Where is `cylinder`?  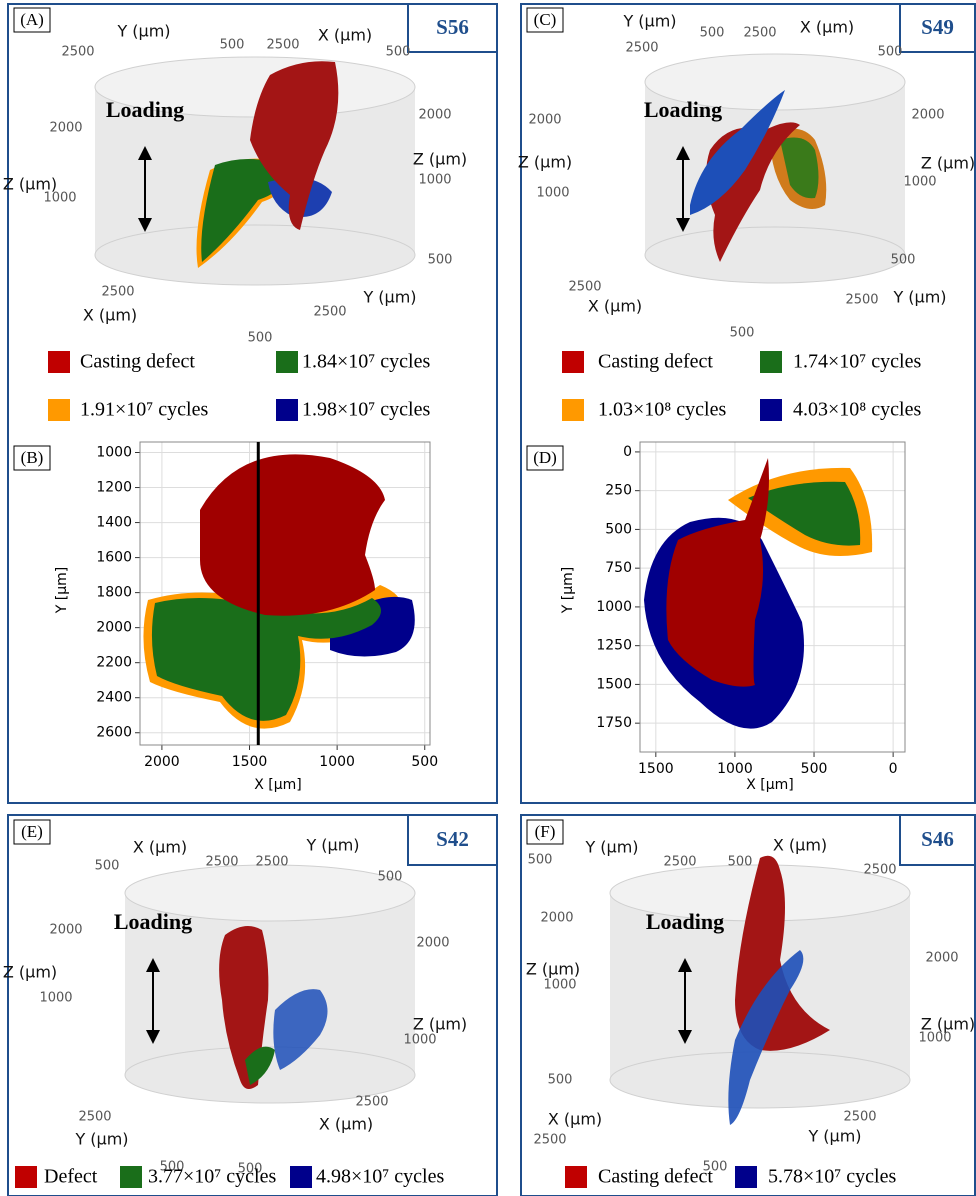 cylinder is located at coordinates (270, 984).